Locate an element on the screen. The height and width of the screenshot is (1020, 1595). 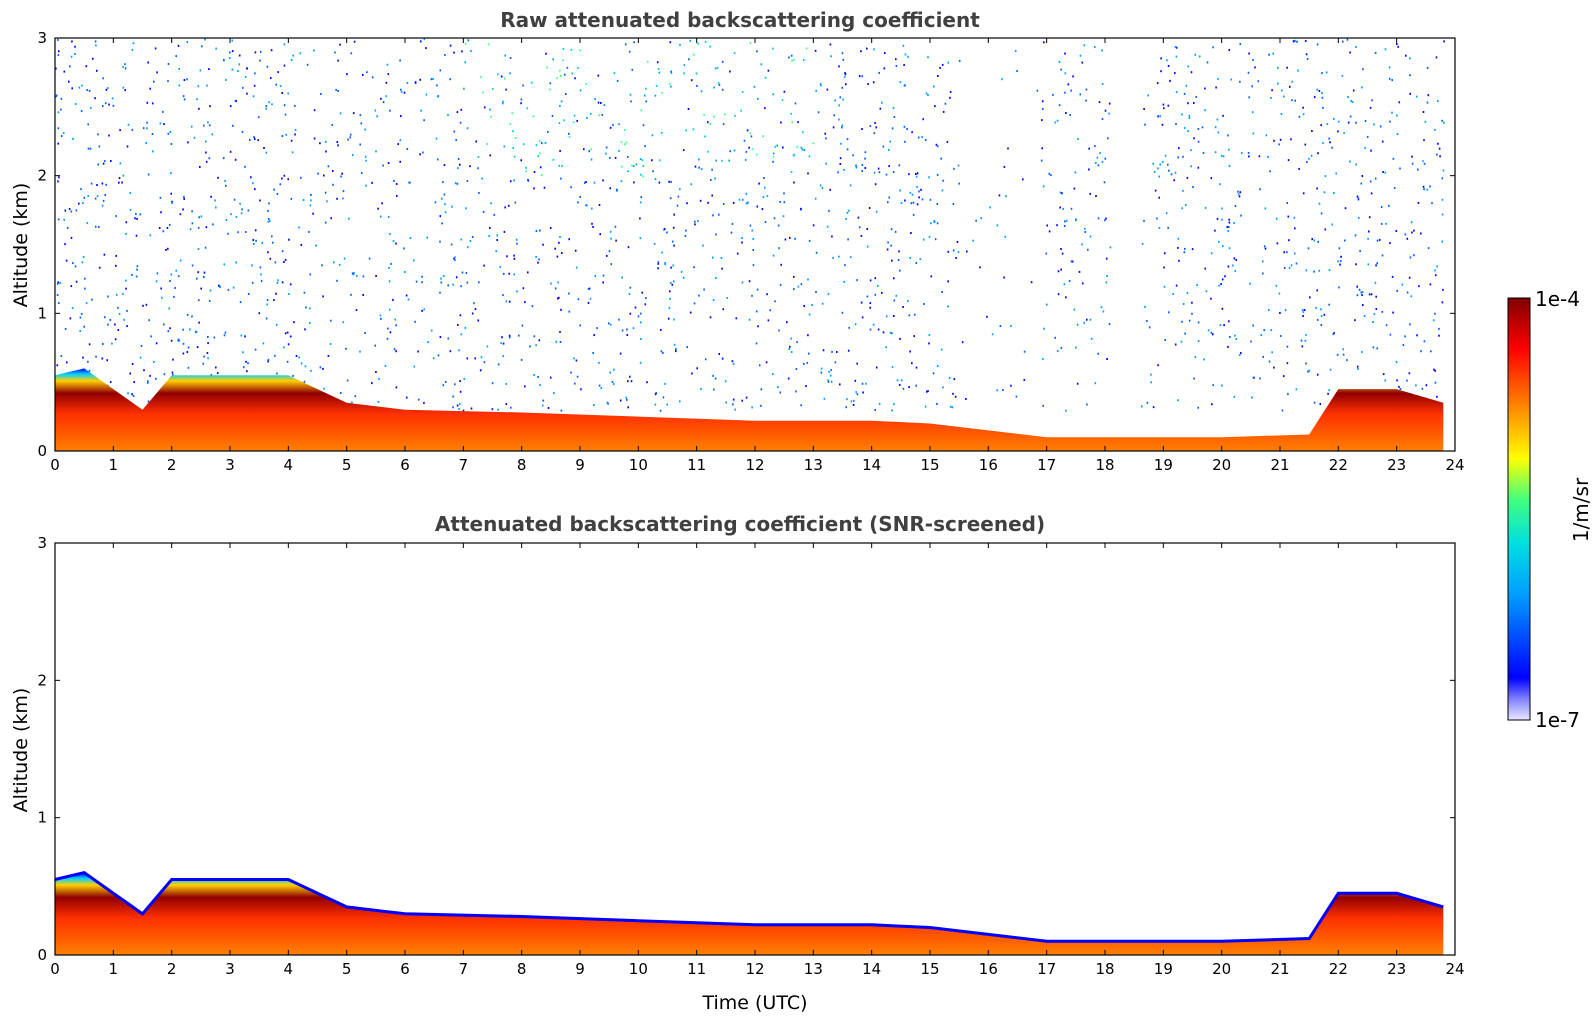
y-tick-label: 1 is located at coordinates (42, 818).